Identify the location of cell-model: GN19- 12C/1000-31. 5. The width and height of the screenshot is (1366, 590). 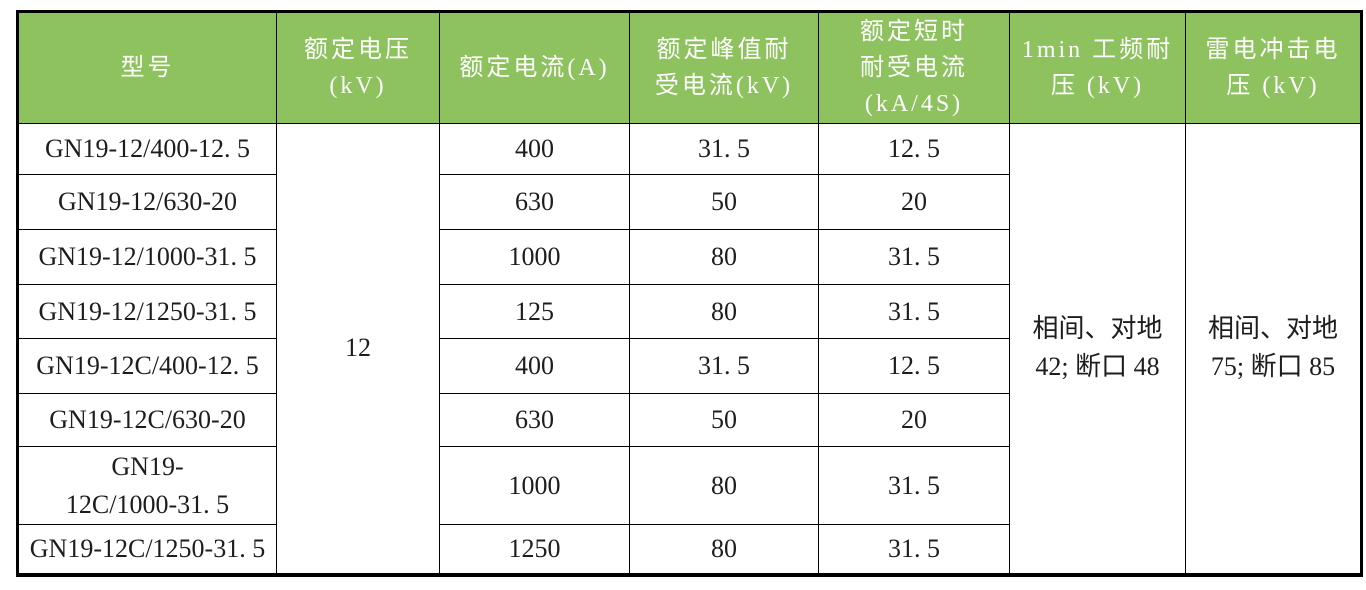
(147, 485).